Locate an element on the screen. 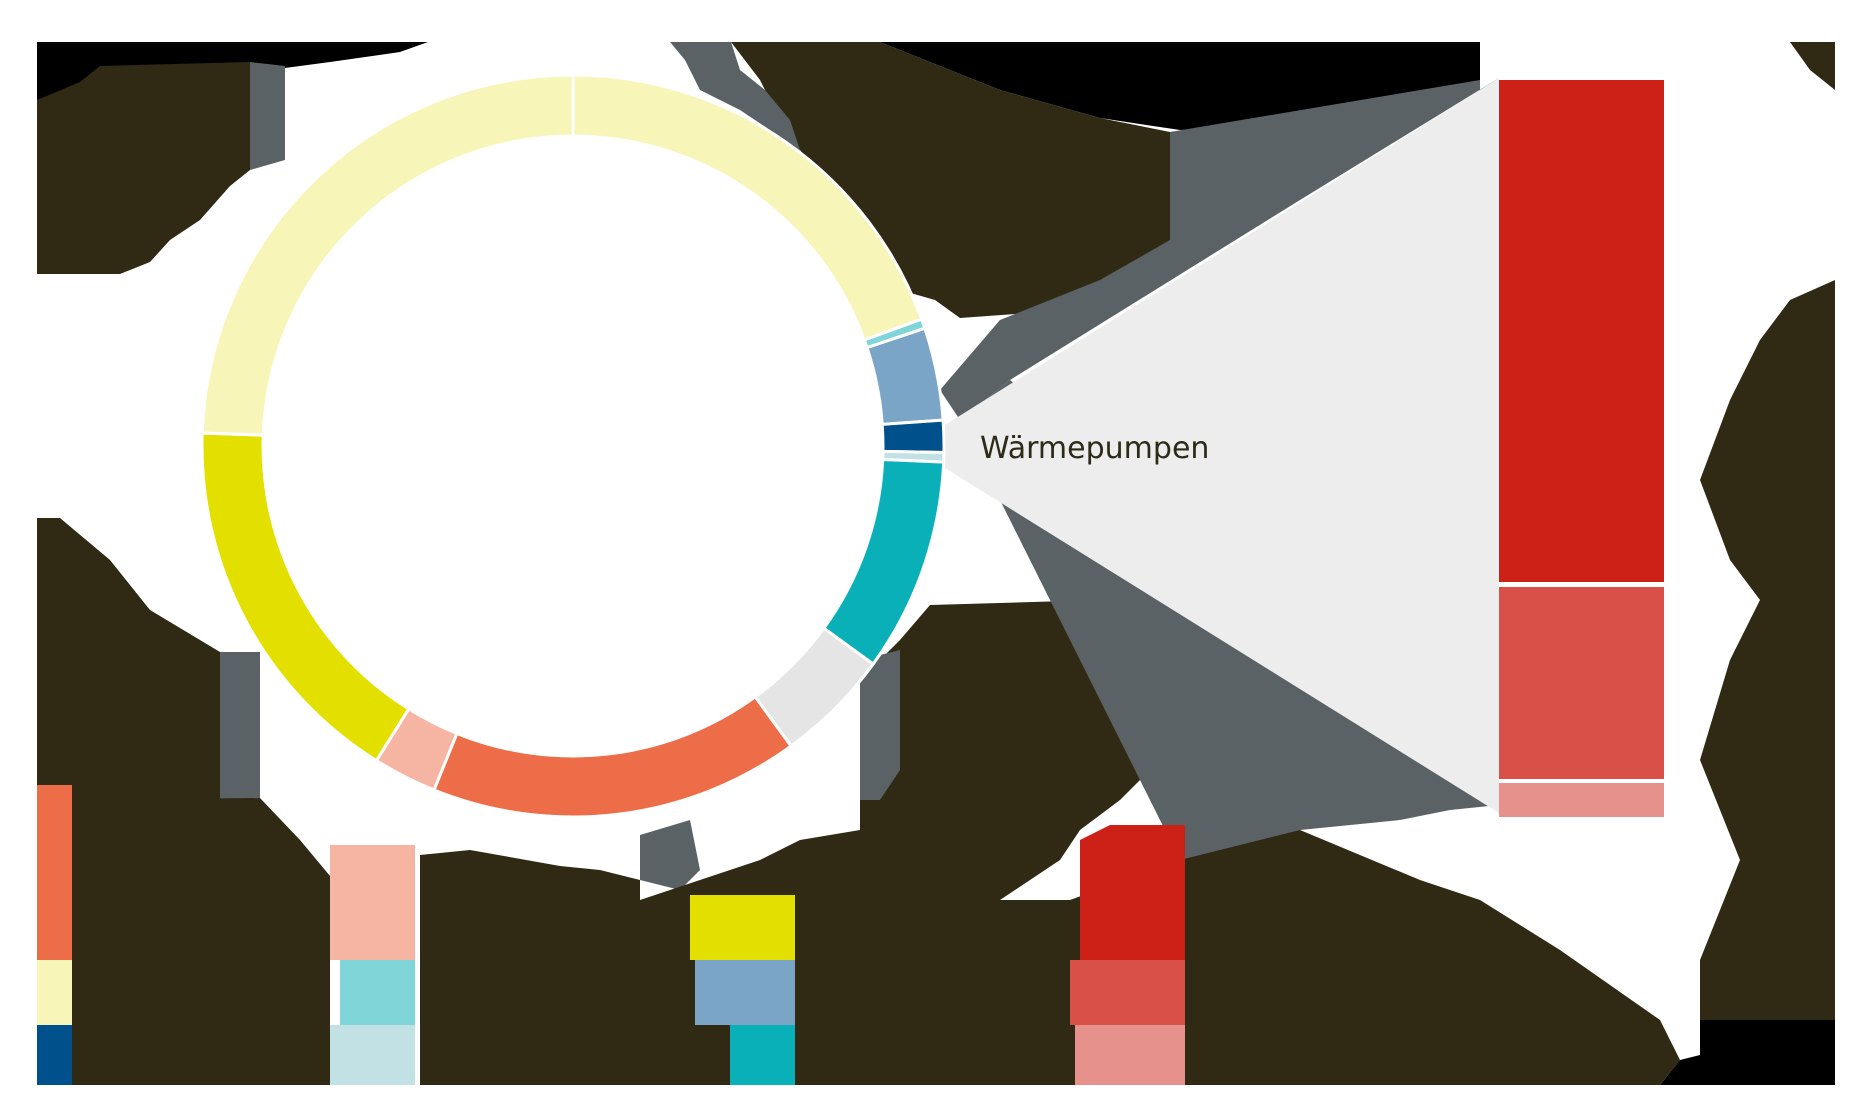  breakout-stacked-bar is located at coordinates (1581, 448).